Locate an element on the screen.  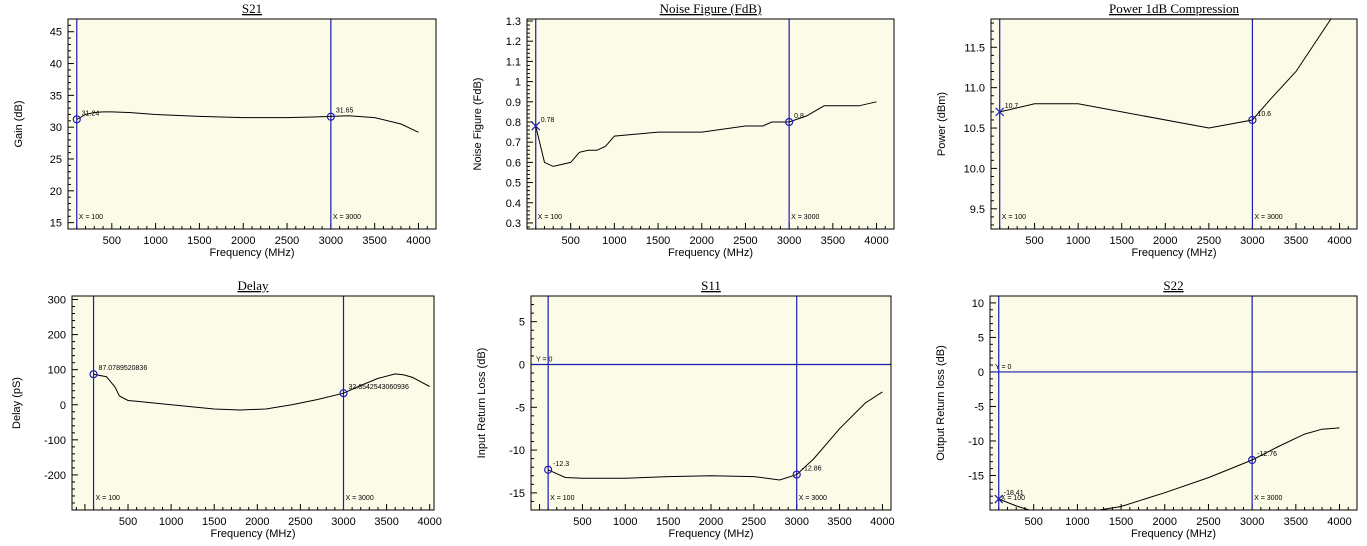
y-tick-label: 10.0 is located at coordinates (974, 169).